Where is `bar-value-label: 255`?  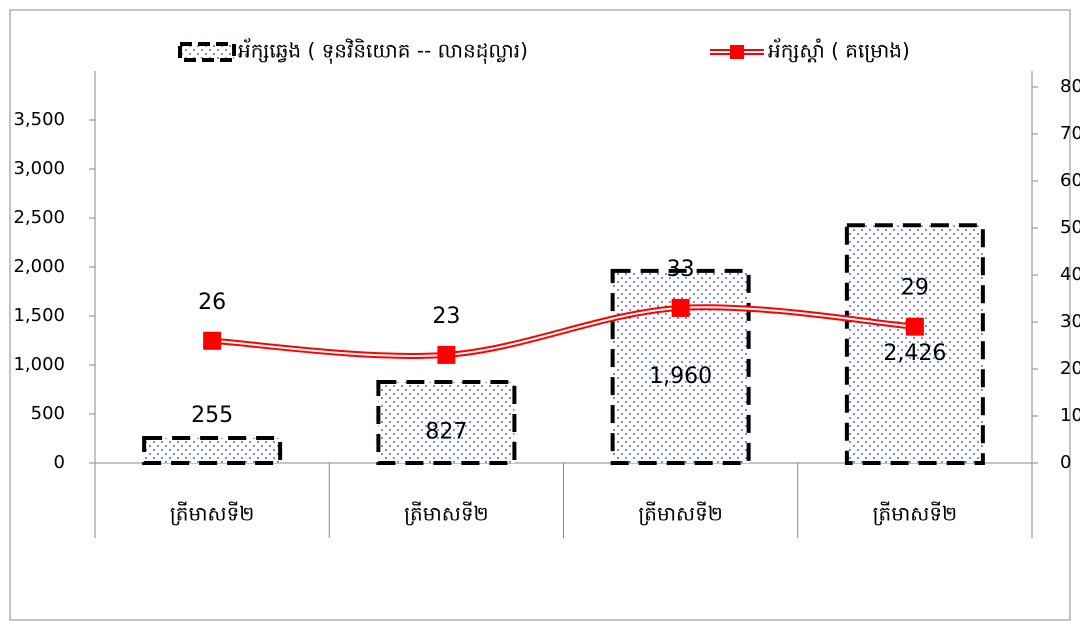
bar-value-label: 255 is located at coordinates (212, 415).